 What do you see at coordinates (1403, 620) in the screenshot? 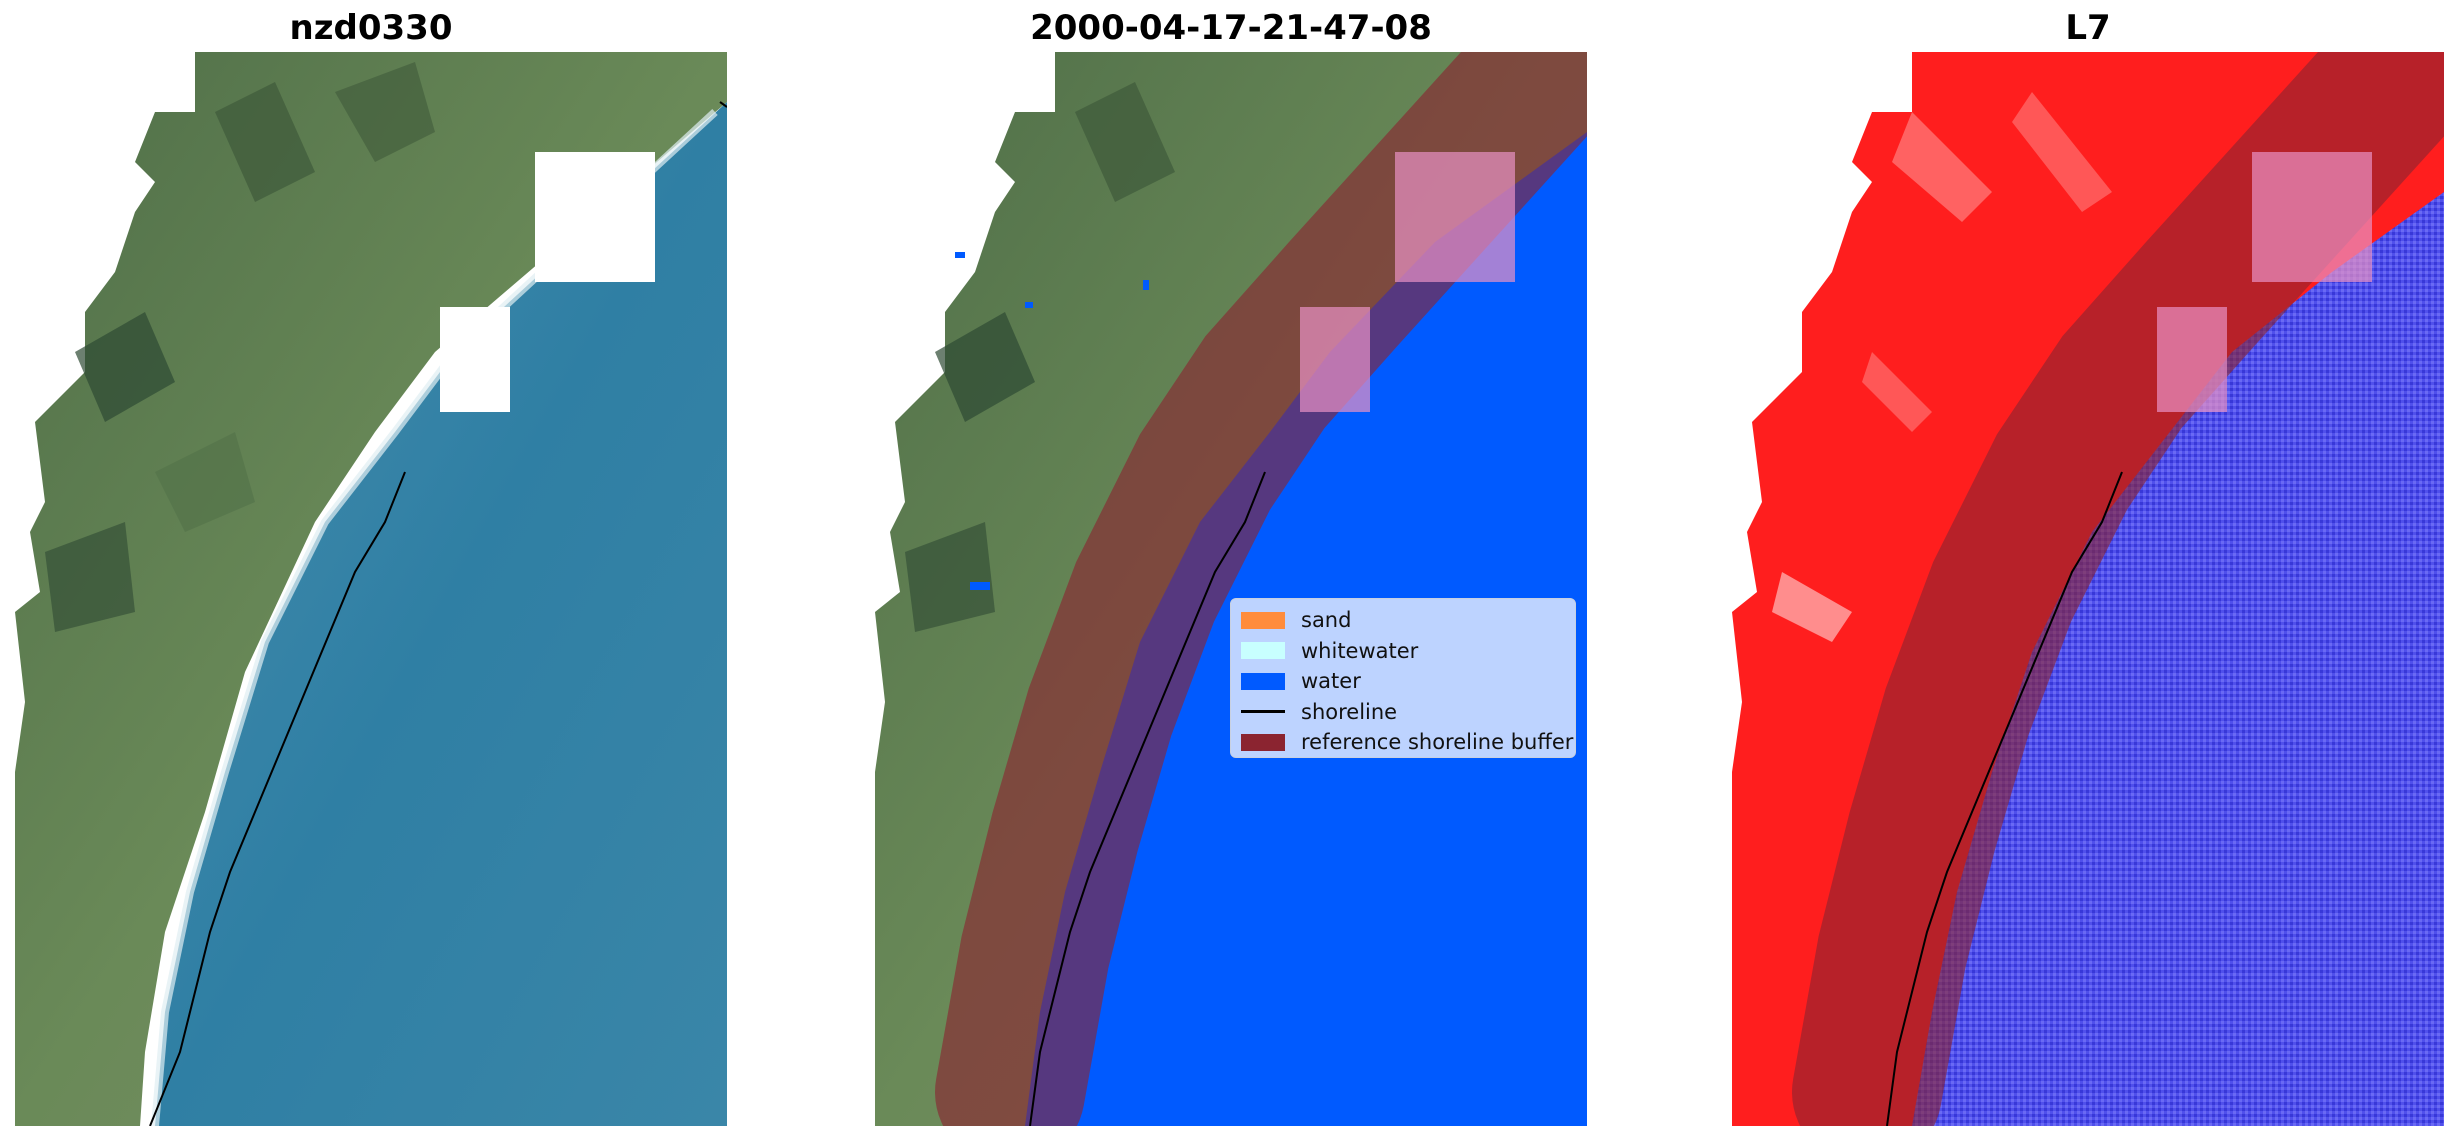
I see `legend-item-sand: sand` at bounding box center [1403, 620].